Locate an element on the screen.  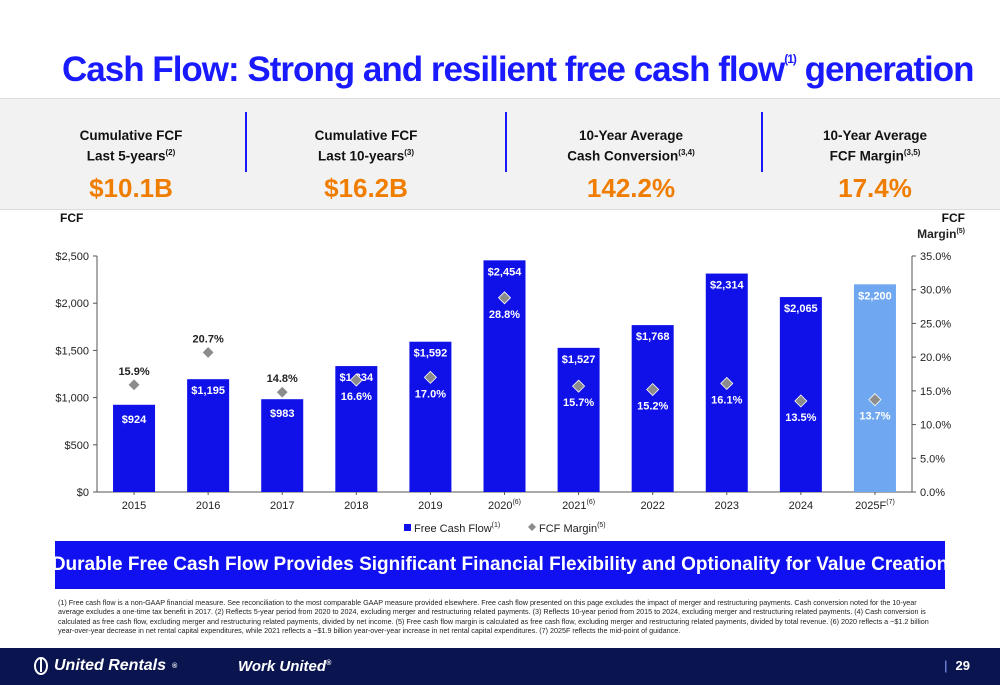
y2-tick-label: 30.0% is located at coordinates (935, 291).